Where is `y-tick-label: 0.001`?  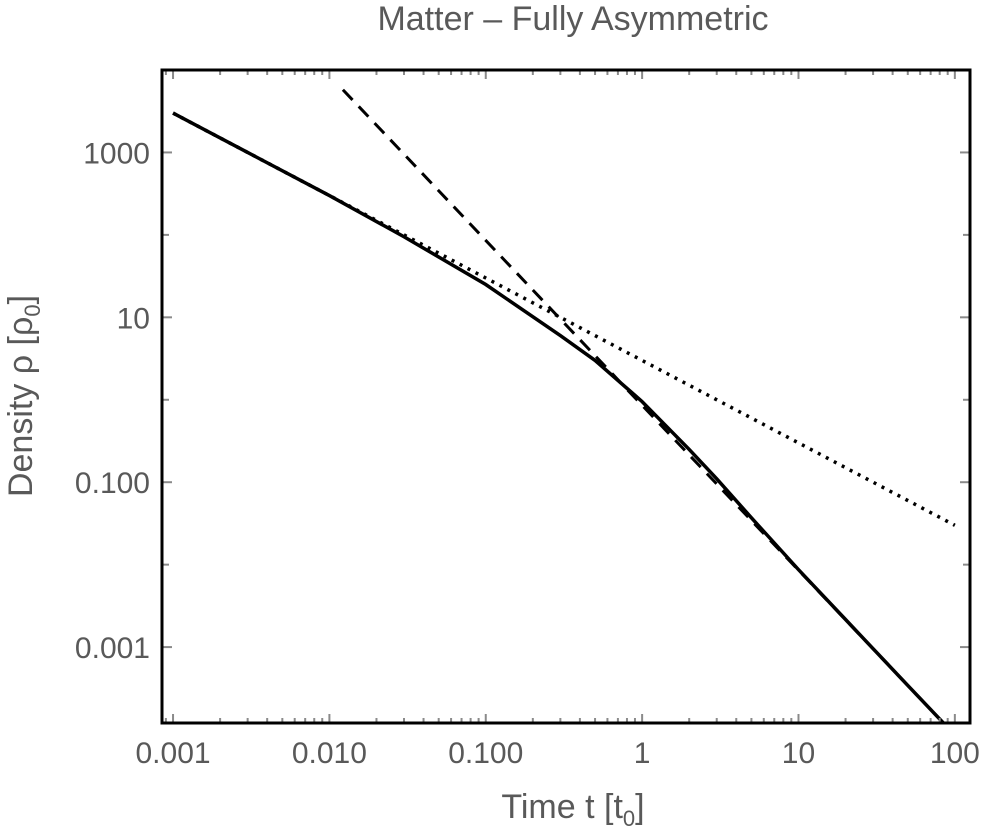
y-tick-label: 0.001 is located at coordinates (112, 648).